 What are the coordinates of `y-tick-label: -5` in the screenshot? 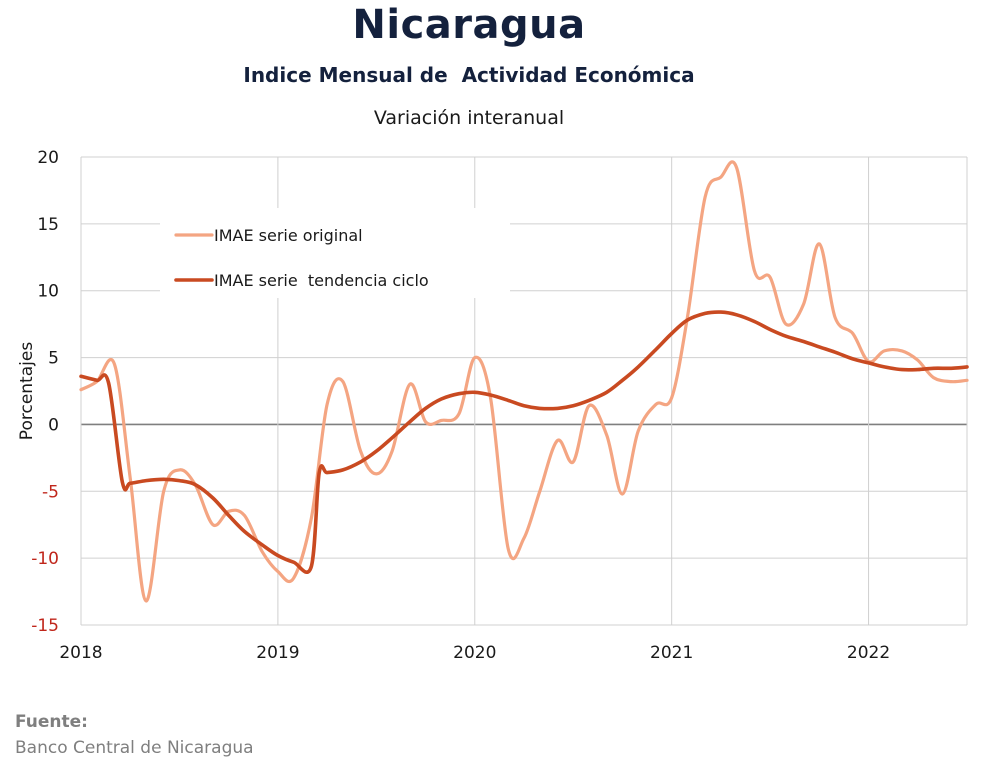 It's located at (50, 492).